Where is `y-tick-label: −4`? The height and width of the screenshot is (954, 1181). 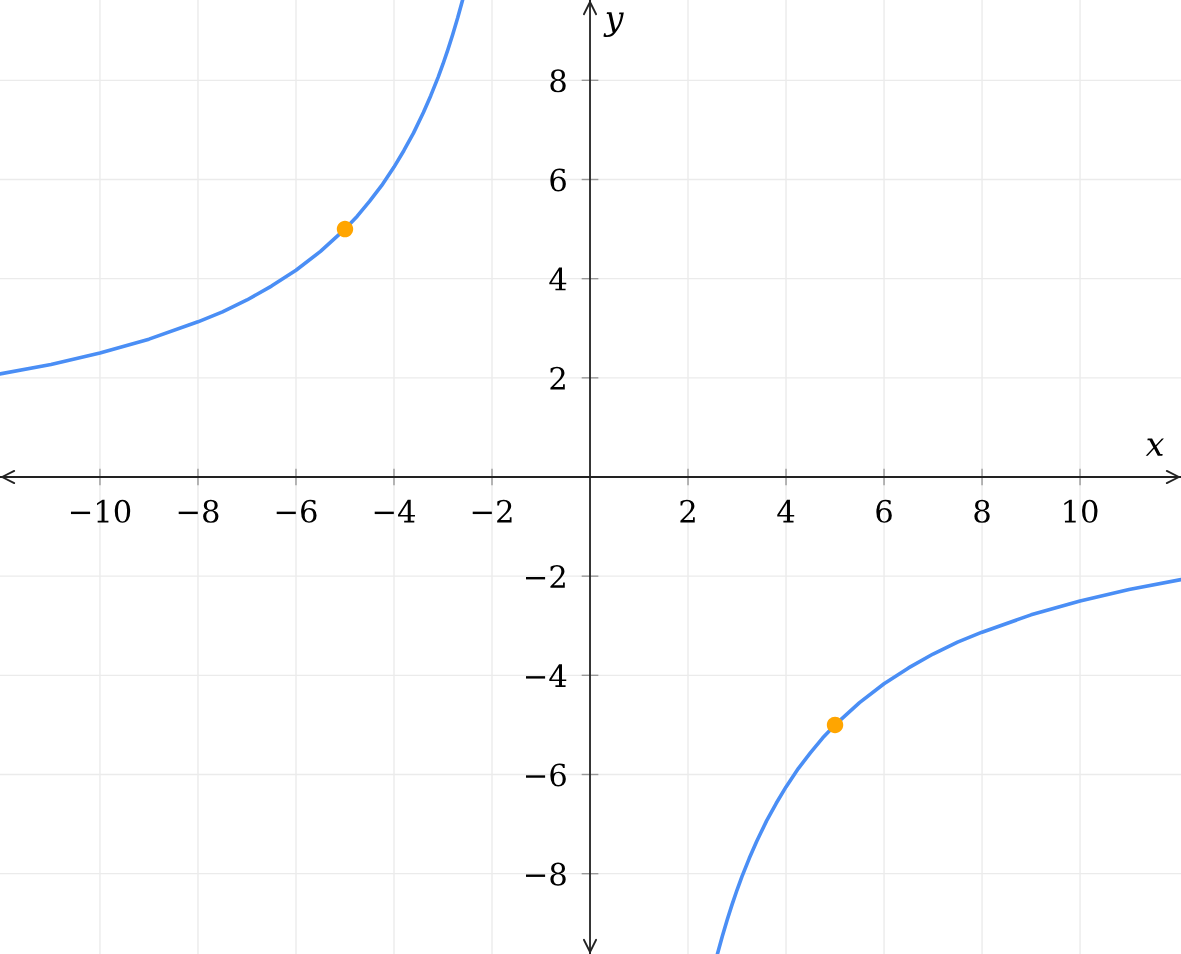 y-tick-label: −4 is located at coordinates (546, 675).